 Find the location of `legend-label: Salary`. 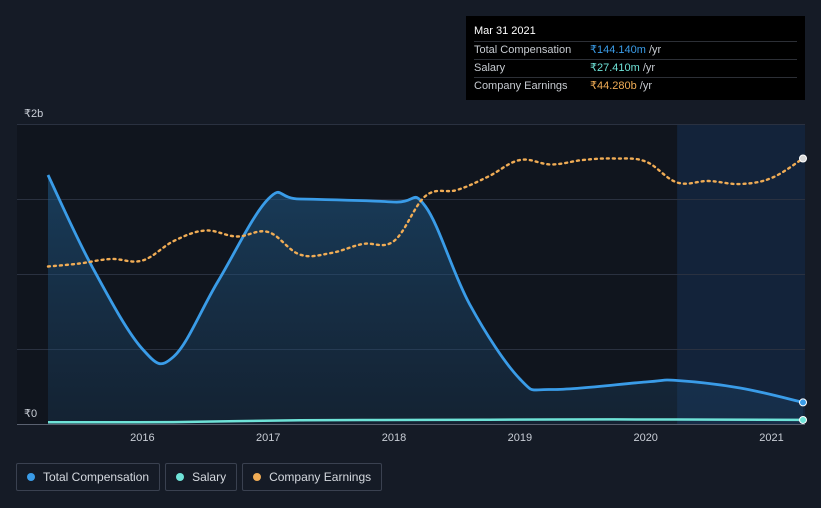

legend-label: Salary is located at coordinates (209, 477).